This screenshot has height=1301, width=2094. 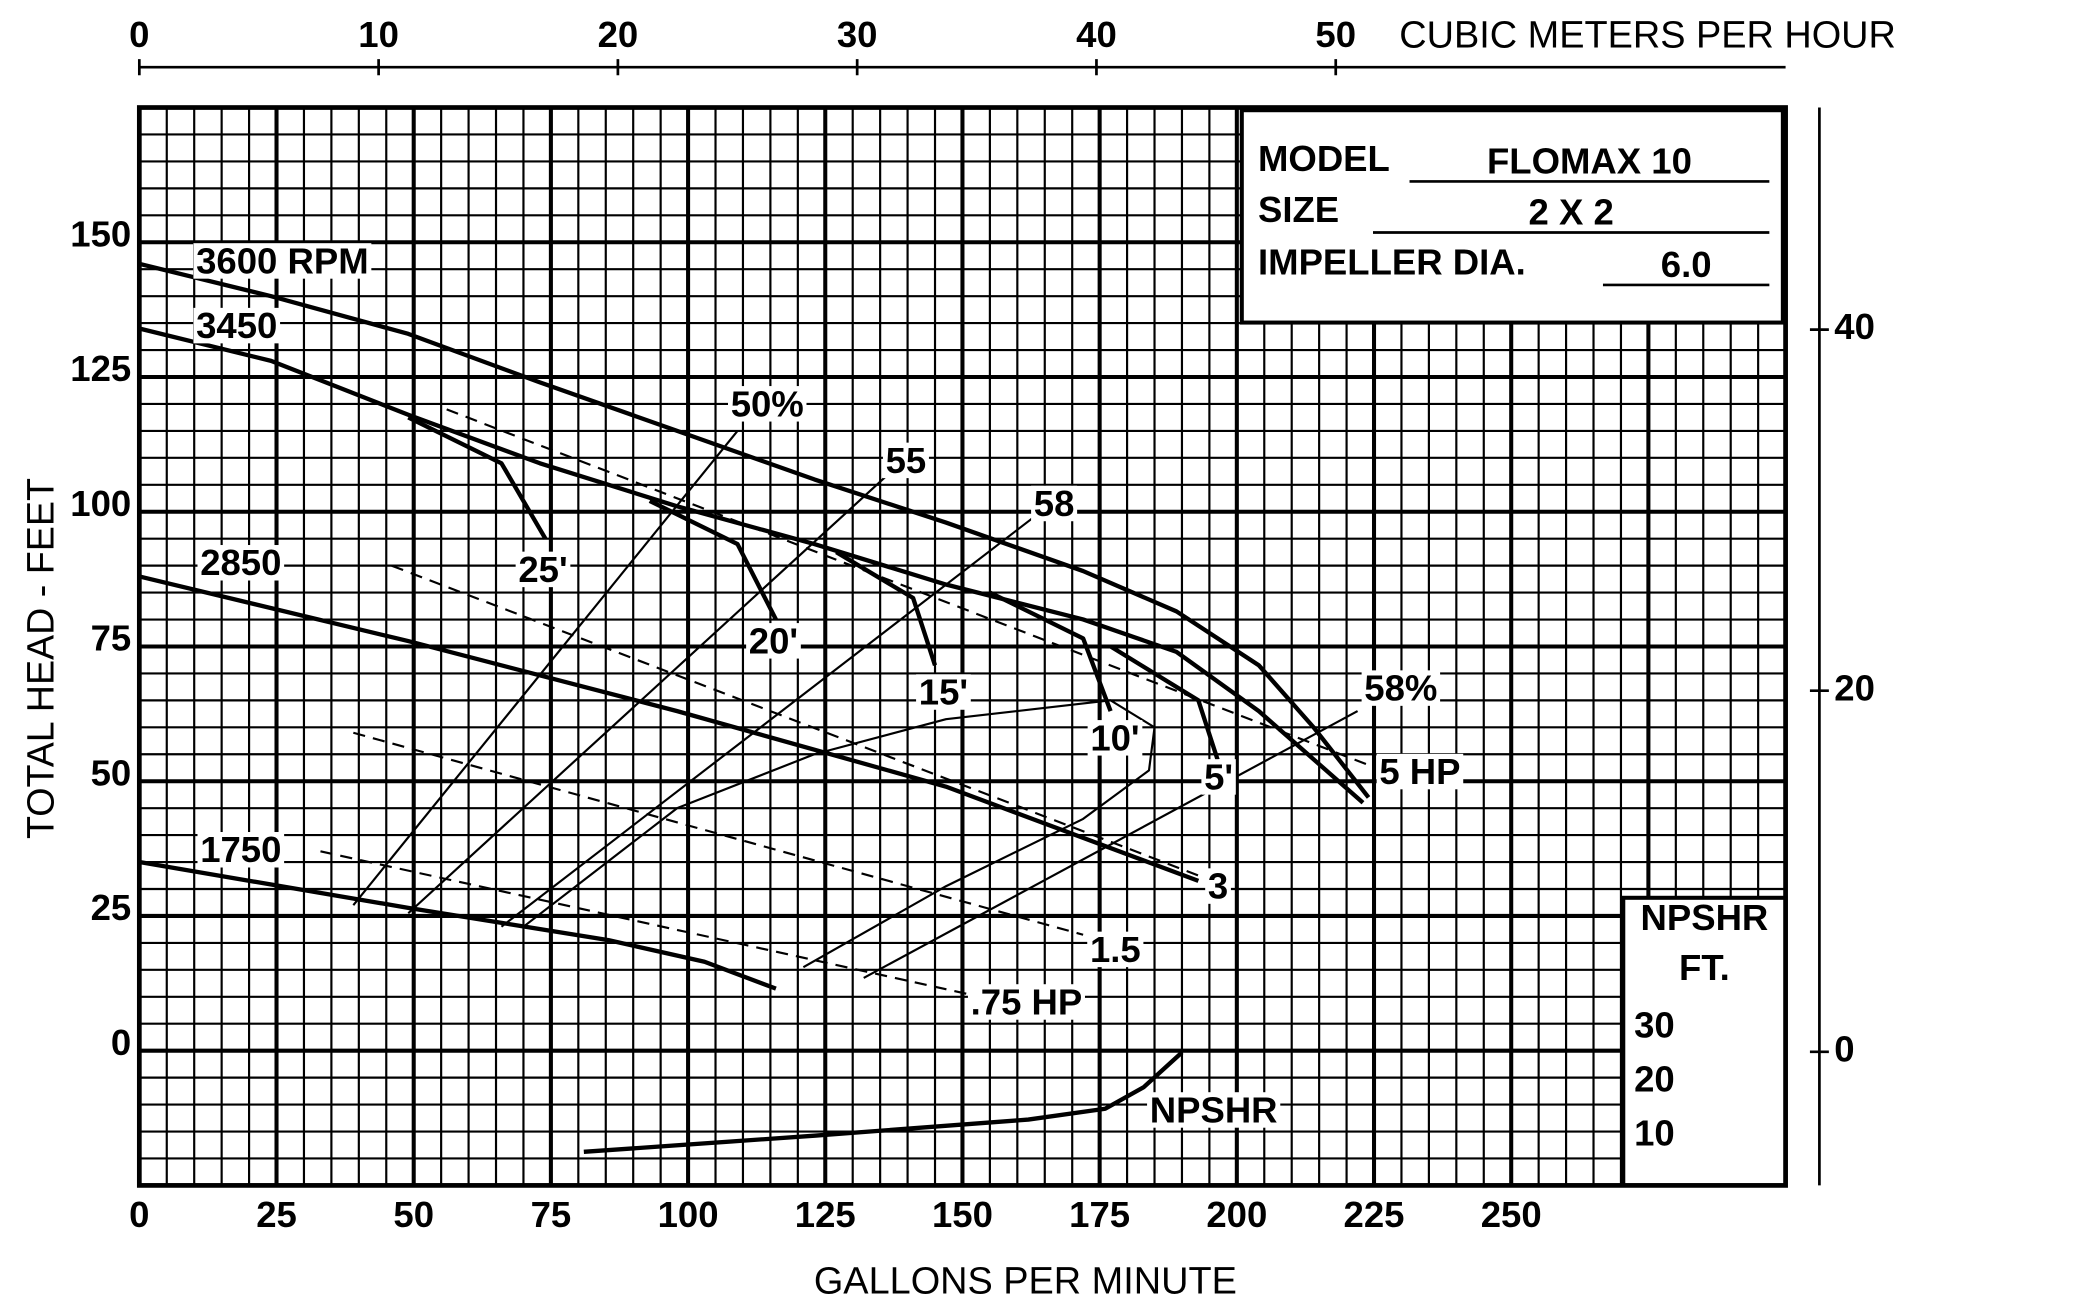 I want to click on npshr-box, so click(x=1704, y=1041).